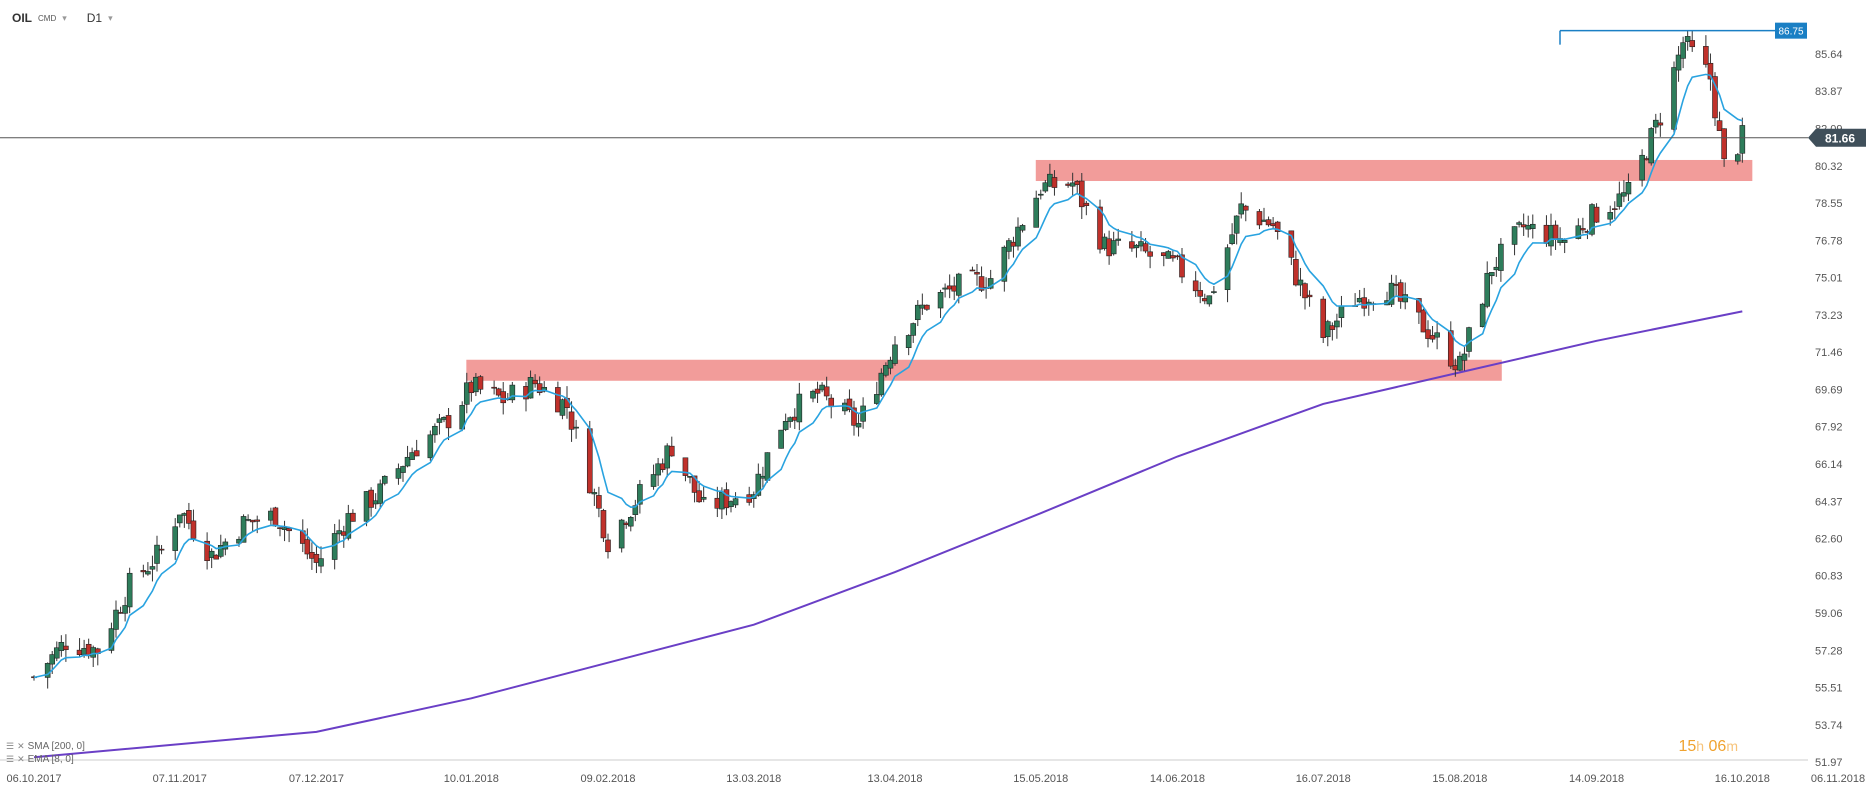 The image size is (1868, 790). I want to click on y-tick-label: 67.92, so click(1829, 428).